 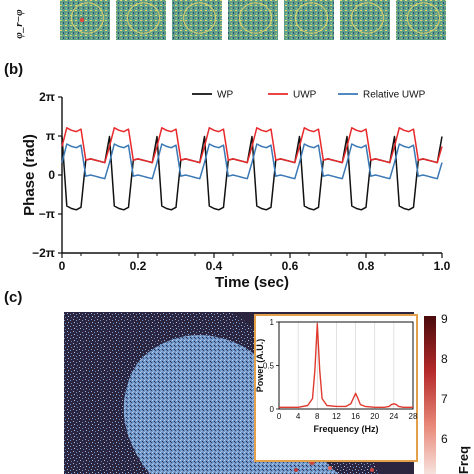 What do you see at coordinates (355, 416) in the screenshot?
I see `inset-x-tick-label: 16` at bounding box center [355, 416].